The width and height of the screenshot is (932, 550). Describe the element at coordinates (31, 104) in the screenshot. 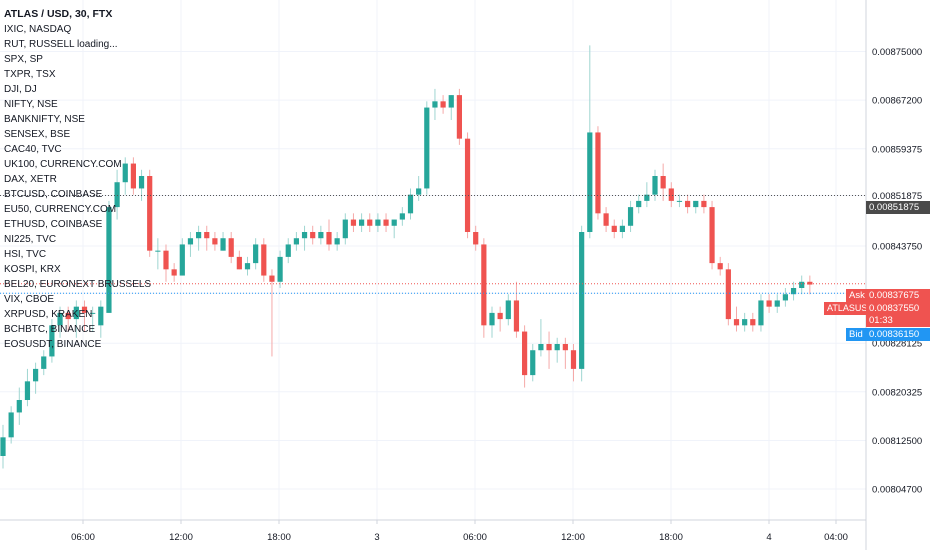

I see `compare-symbol-item: NIFTY, NSE` at that location.